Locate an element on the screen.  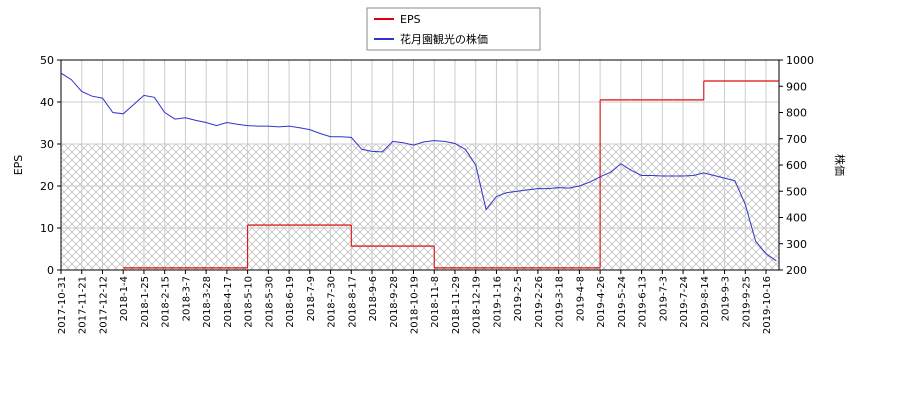
x-tick-label: 2018-3-7 is located at coordinates (186, 298).